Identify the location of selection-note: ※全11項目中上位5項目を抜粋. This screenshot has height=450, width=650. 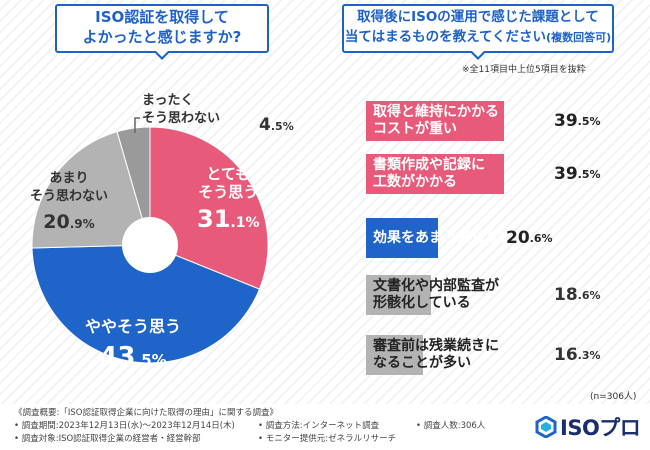
(524, 70).